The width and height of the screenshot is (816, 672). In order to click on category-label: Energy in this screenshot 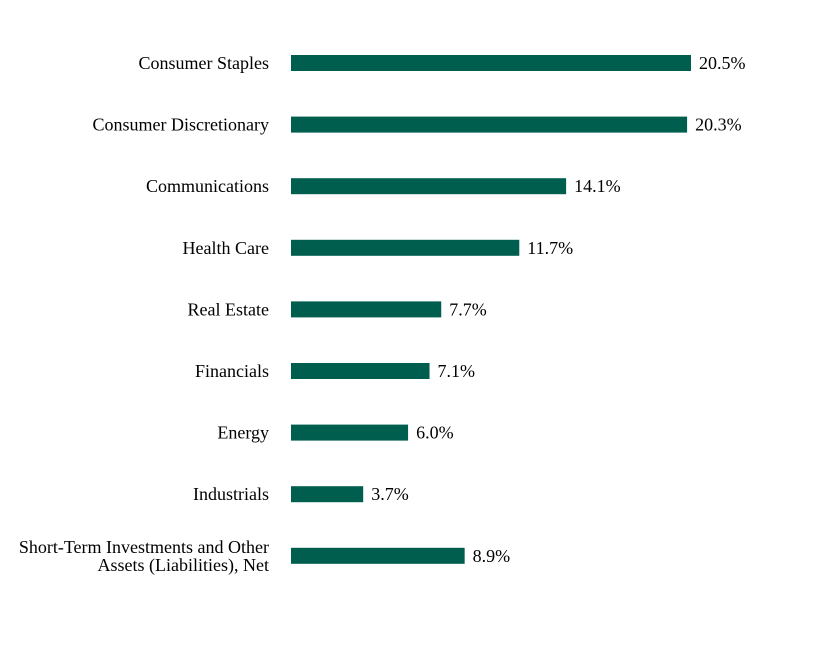, I will do `click(243, 433)`.